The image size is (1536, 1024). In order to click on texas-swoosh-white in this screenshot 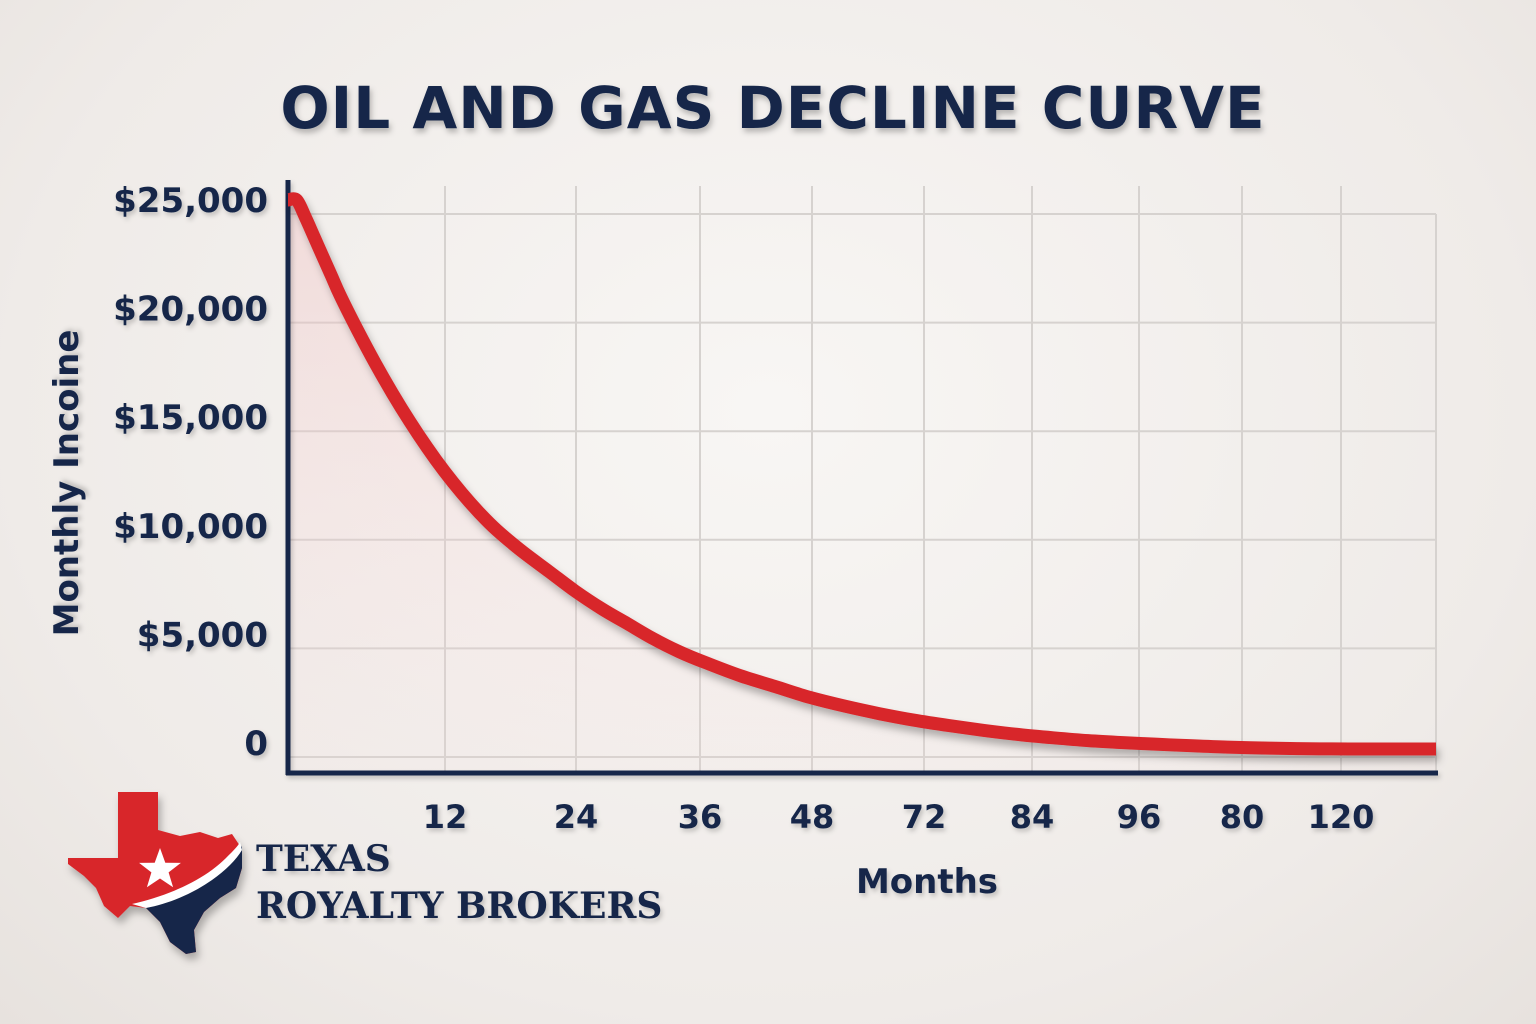, I will do `click(187, 875)`.